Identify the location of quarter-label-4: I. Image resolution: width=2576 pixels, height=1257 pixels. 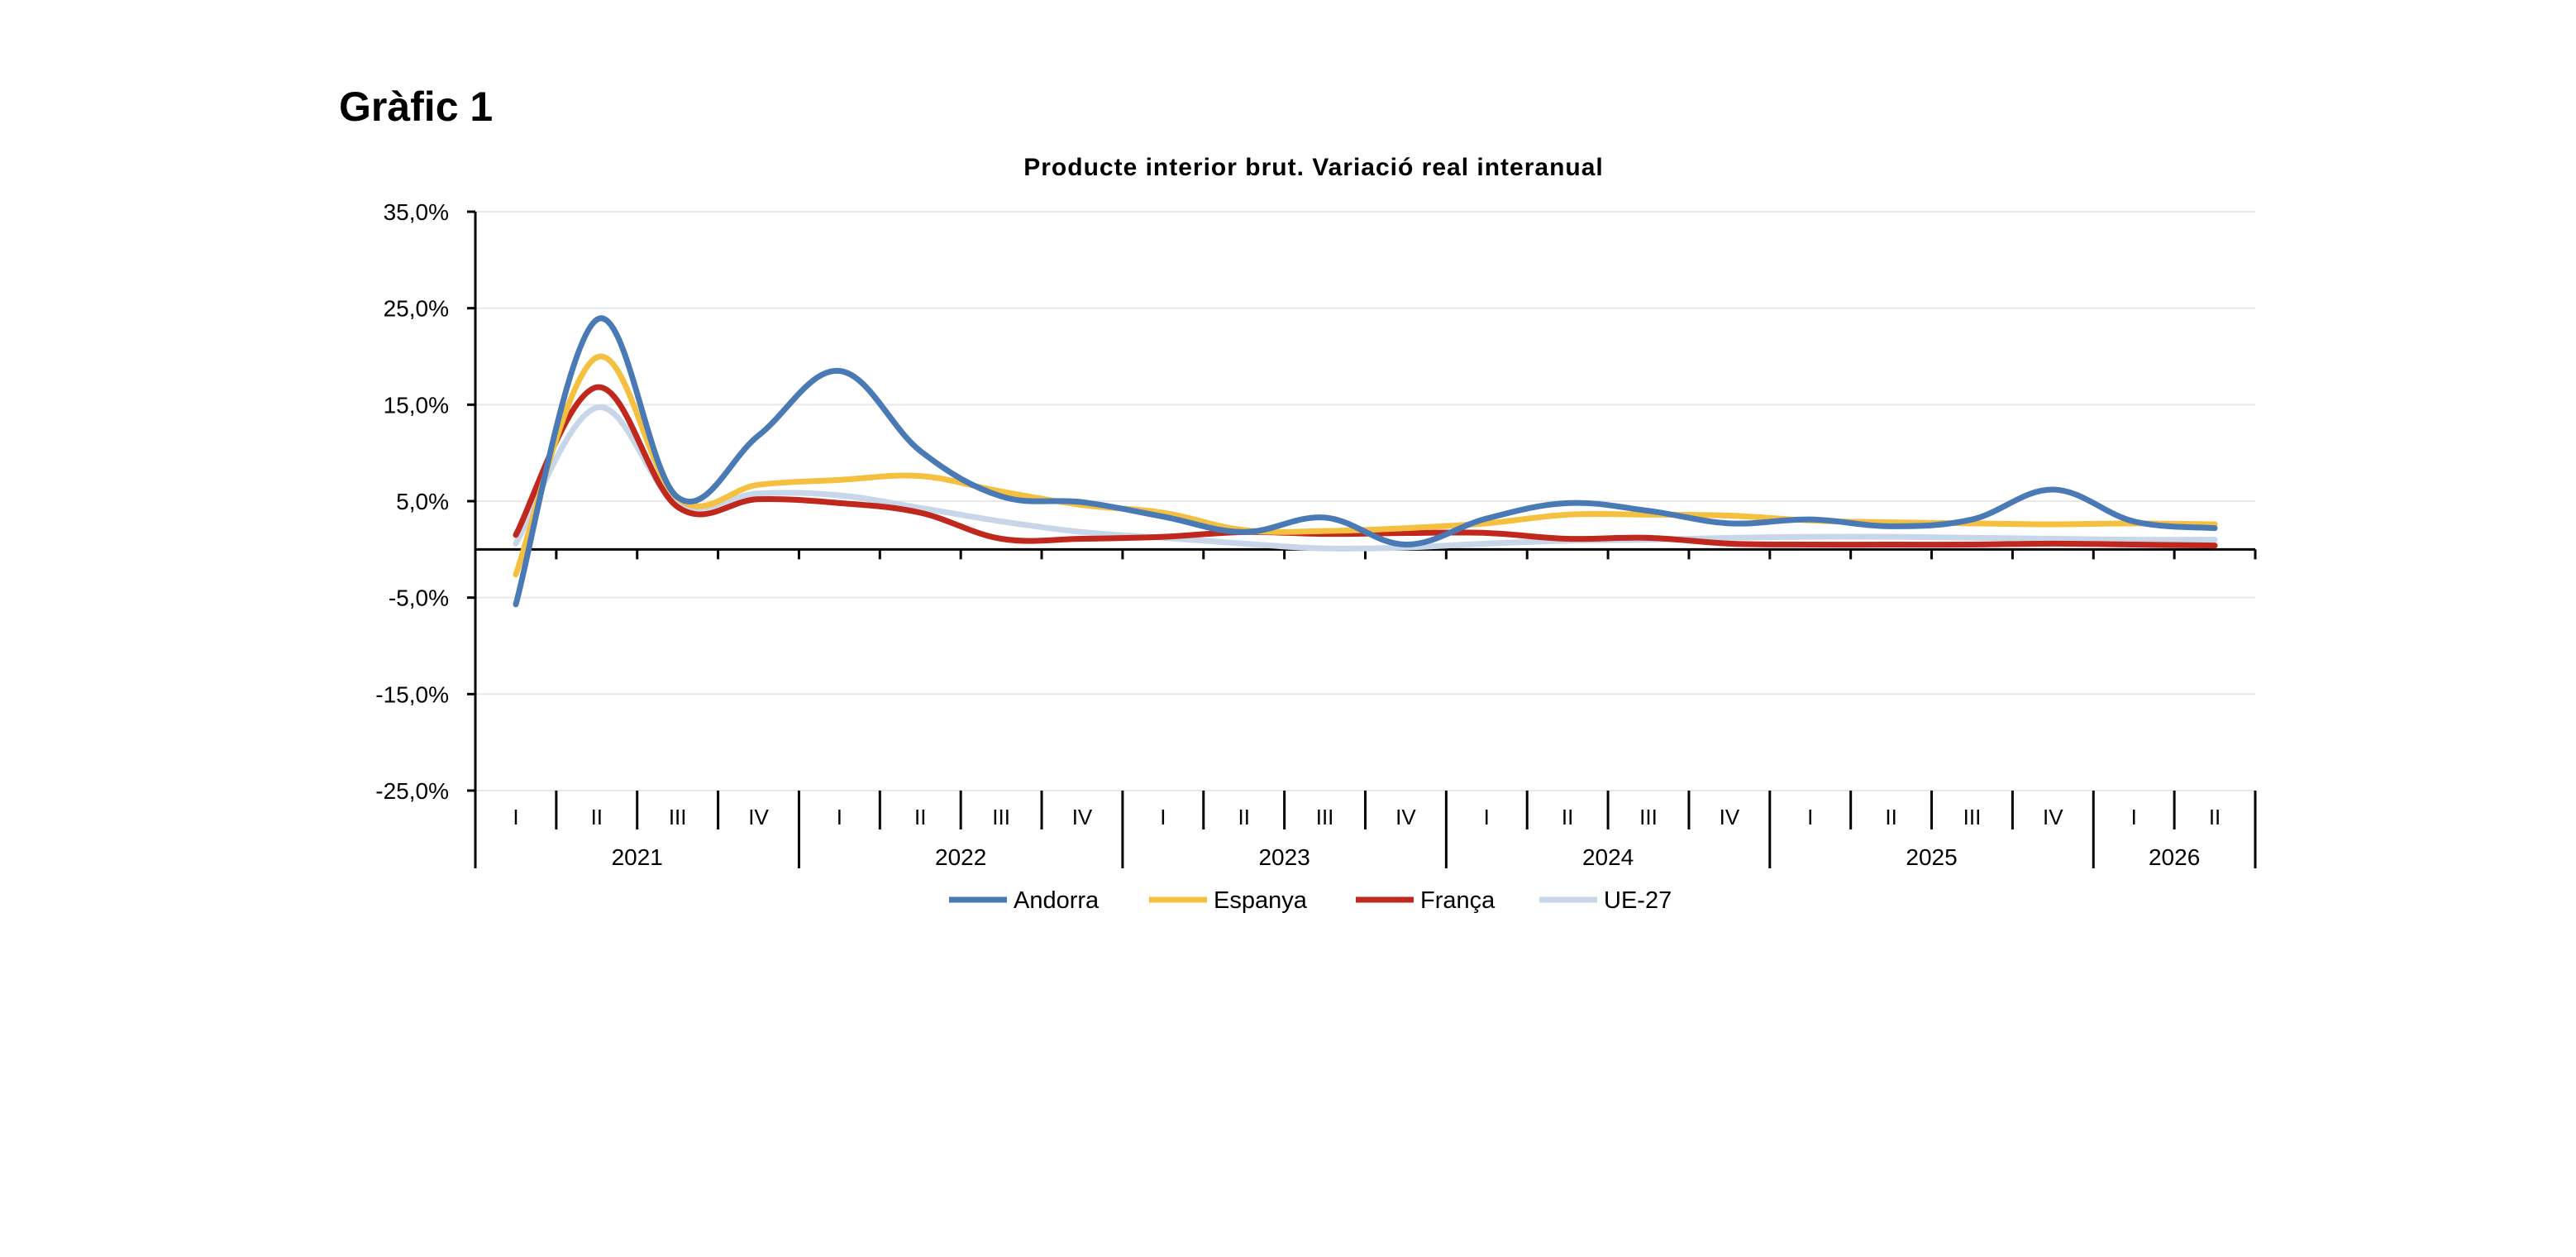
(839, 817).